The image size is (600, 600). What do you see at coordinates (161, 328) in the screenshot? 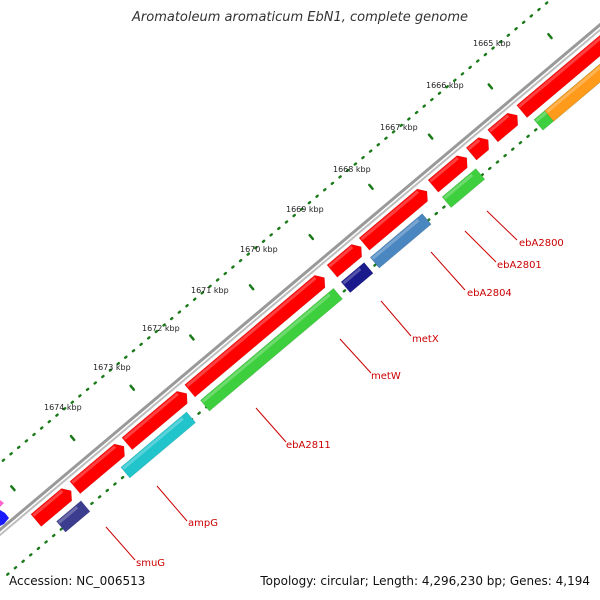
I see `kbp-label-8: 1672 kbp` at bounding box center [161, 328].